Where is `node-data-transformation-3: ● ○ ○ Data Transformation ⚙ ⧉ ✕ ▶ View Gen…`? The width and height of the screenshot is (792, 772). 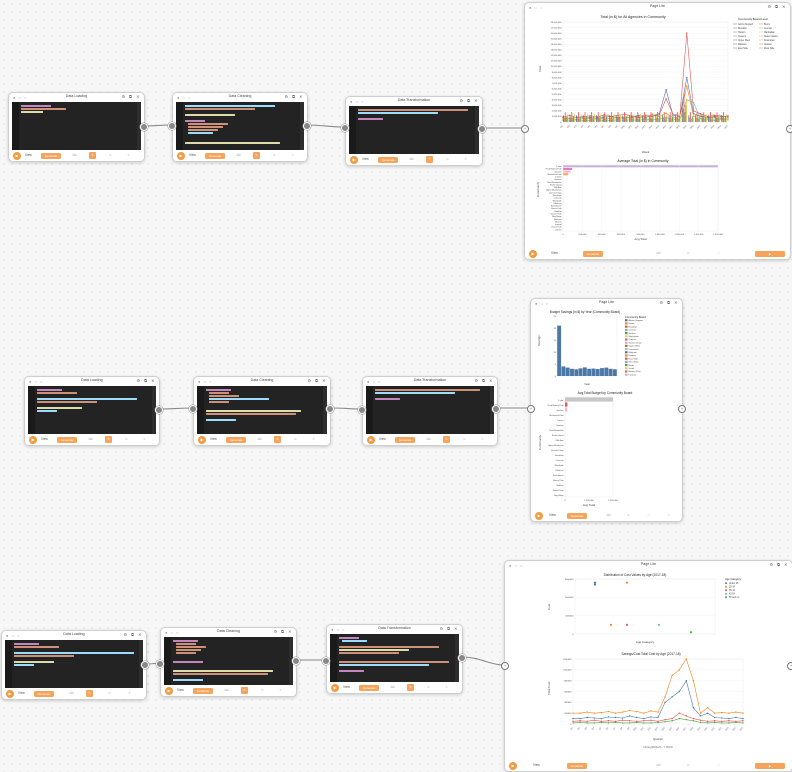 node-data-transformation-3: ● ○ ○ Data Transformation ⚙ ⧉ ✕ ▶ View Gen… is located at coordinates (394, 659).